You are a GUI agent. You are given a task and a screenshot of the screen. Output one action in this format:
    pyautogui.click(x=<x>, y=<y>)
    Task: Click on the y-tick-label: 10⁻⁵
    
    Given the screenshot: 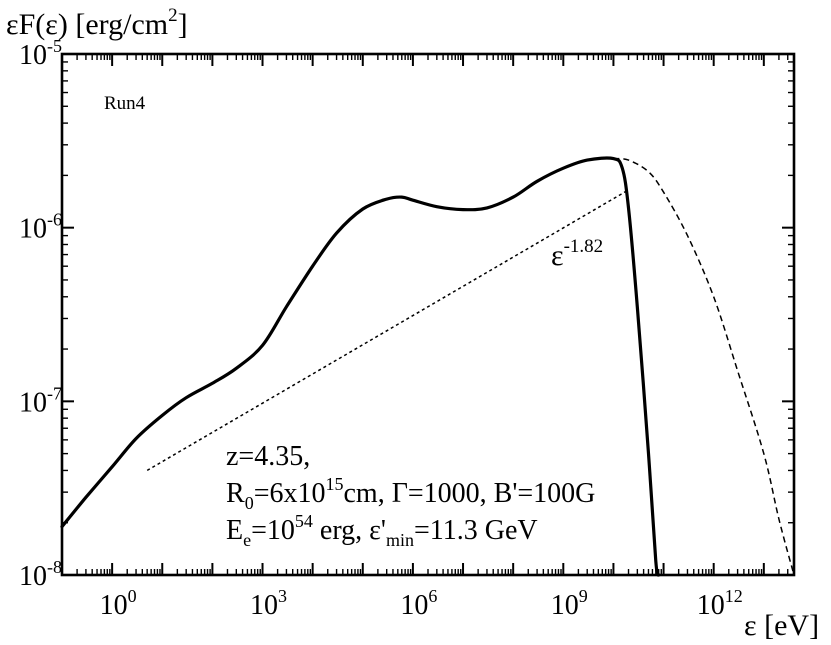 What is the action you would take?
    pyautogui.click(x=40, y=53)
    